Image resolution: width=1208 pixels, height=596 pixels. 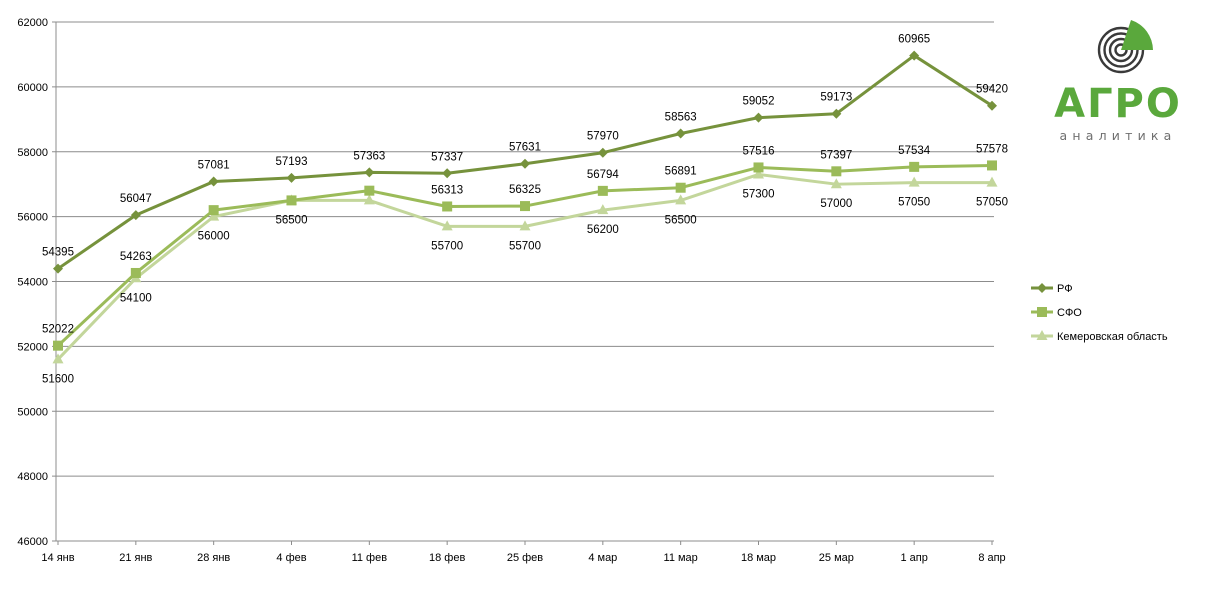 What do you see at coordinates (136, 298) in the screenshot?
I see `data-label: 54100` at bounding box center [136, 298].